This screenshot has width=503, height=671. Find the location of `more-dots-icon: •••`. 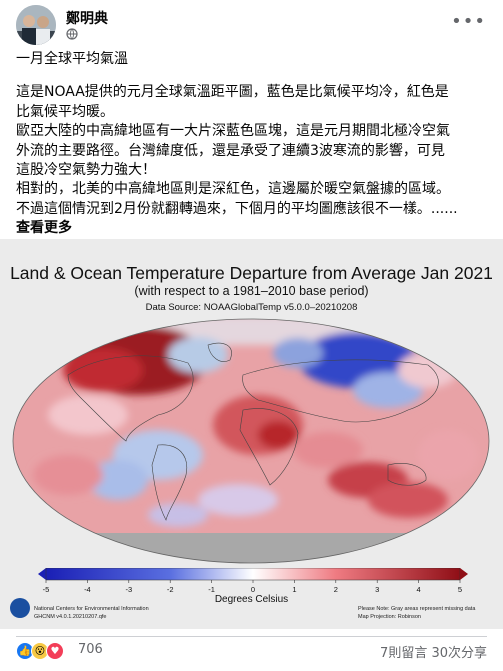

more-dots-icon: ••• is located at coordinates (468, 21).